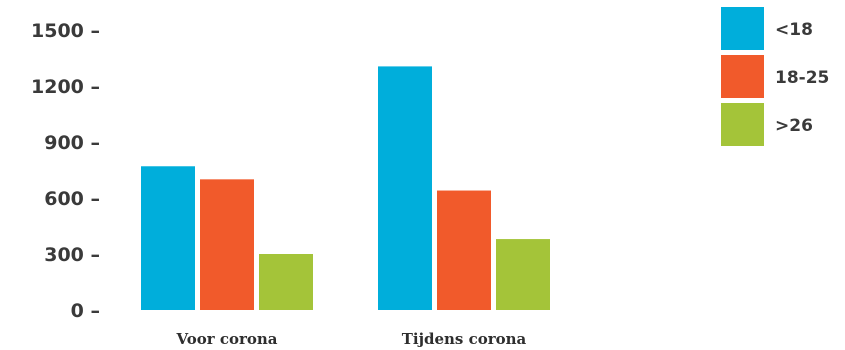  Describe the element at coordinates (65, 87) in the screenshot. I see `y-tick-label: 1200 –` at that location.